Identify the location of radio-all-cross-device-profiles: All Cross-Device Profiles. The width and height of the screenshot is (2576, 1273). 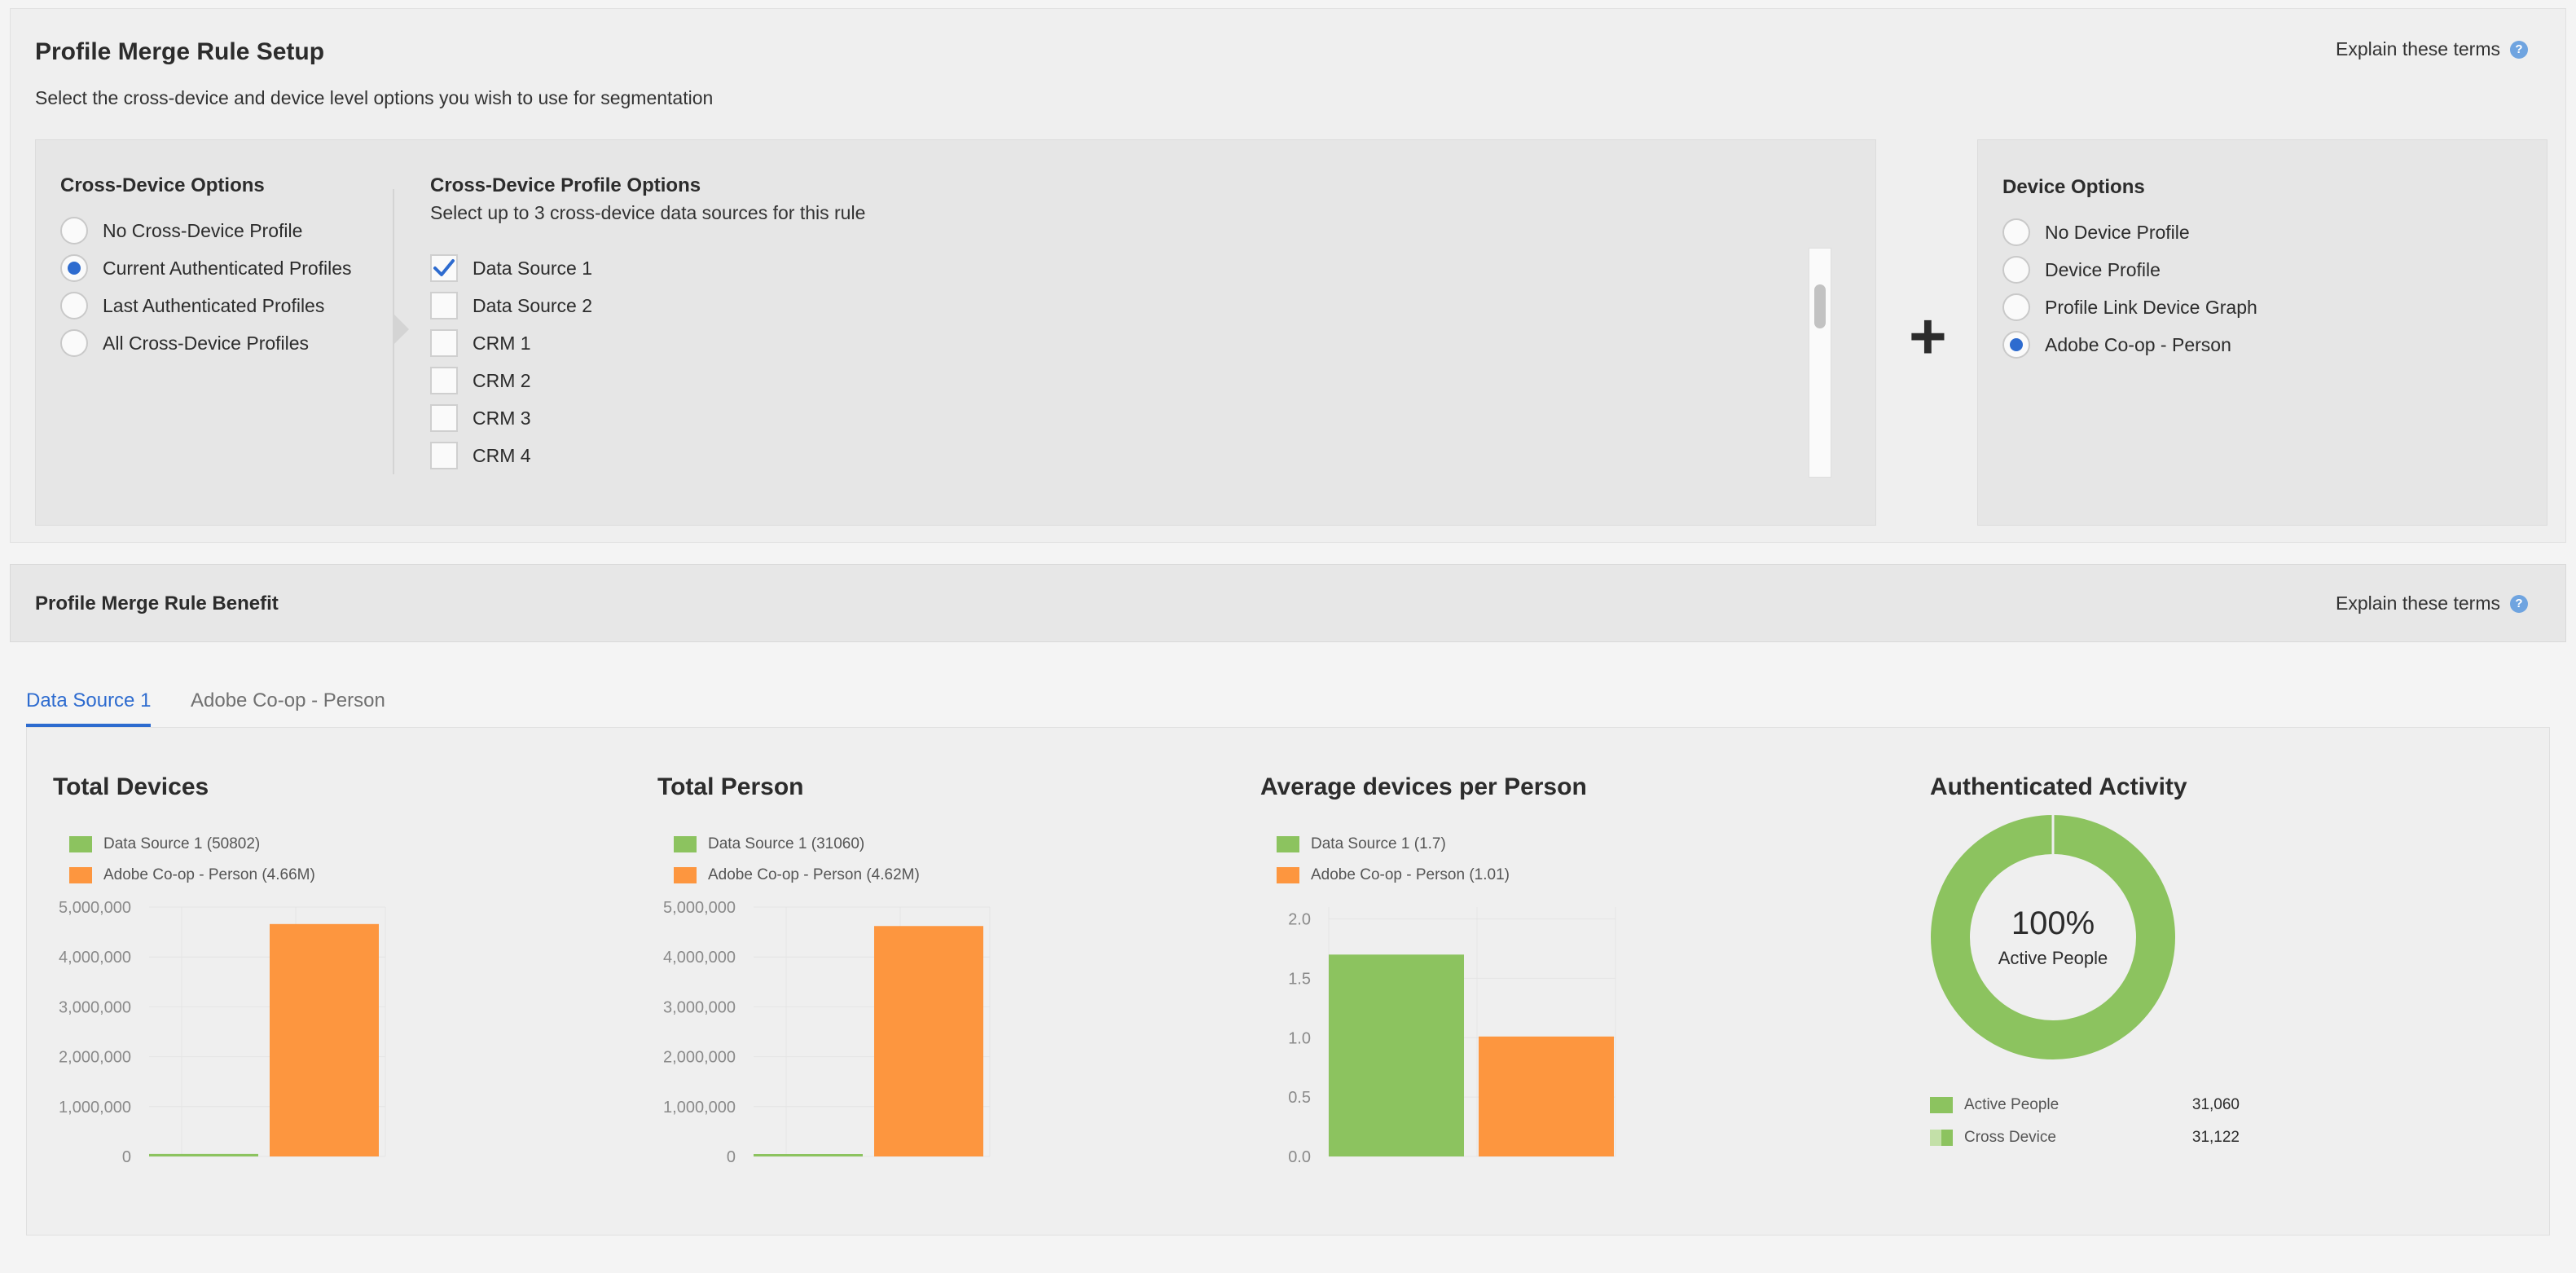
(184, 343).